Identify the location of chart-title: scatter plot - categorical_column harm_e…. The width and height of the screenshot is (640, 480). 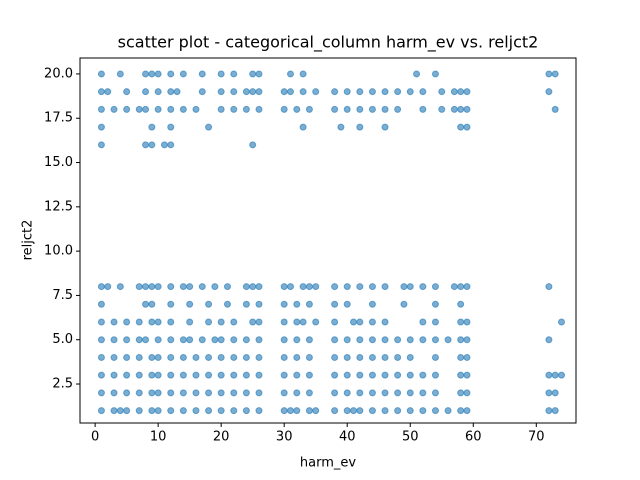
(328, 43).